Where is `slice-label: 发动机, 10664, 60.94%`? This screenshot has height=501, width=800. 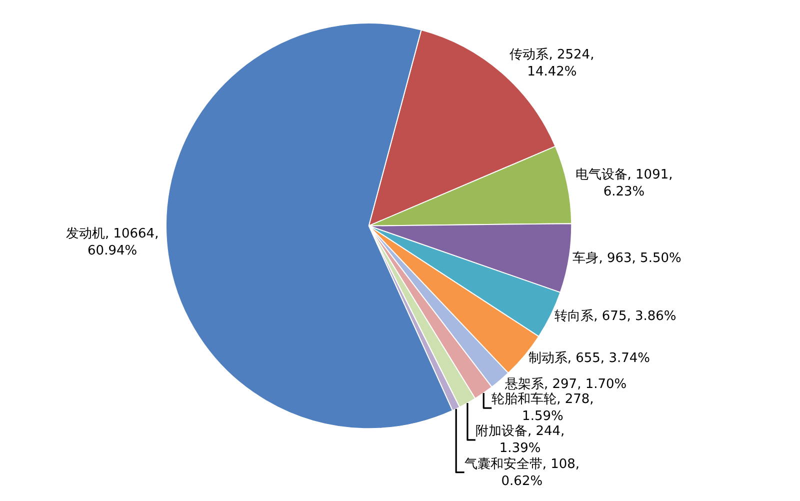 slice-label: 发动机, 10664, 60.94% is located at coordinates (112, 242).